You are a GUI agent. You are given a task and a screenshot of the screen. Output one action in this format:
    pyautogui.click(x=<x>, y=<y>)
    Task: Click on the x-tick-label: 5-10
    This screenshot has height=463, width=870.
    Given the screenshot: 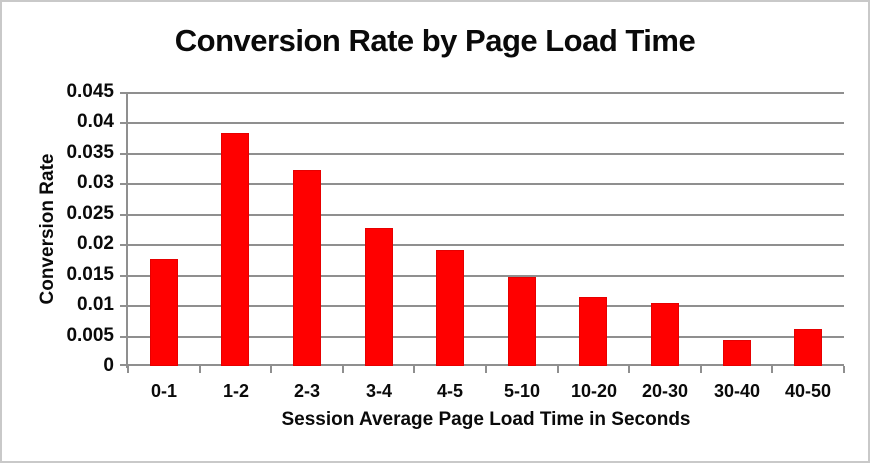 What is the action you would take?
    pyautogui.click(x=522, y=391)
    